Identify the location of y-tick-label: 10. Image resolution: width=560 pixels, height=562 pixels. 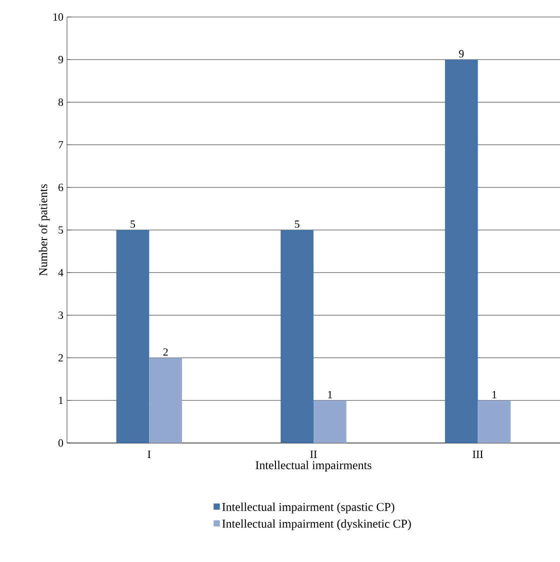
(58, 17).